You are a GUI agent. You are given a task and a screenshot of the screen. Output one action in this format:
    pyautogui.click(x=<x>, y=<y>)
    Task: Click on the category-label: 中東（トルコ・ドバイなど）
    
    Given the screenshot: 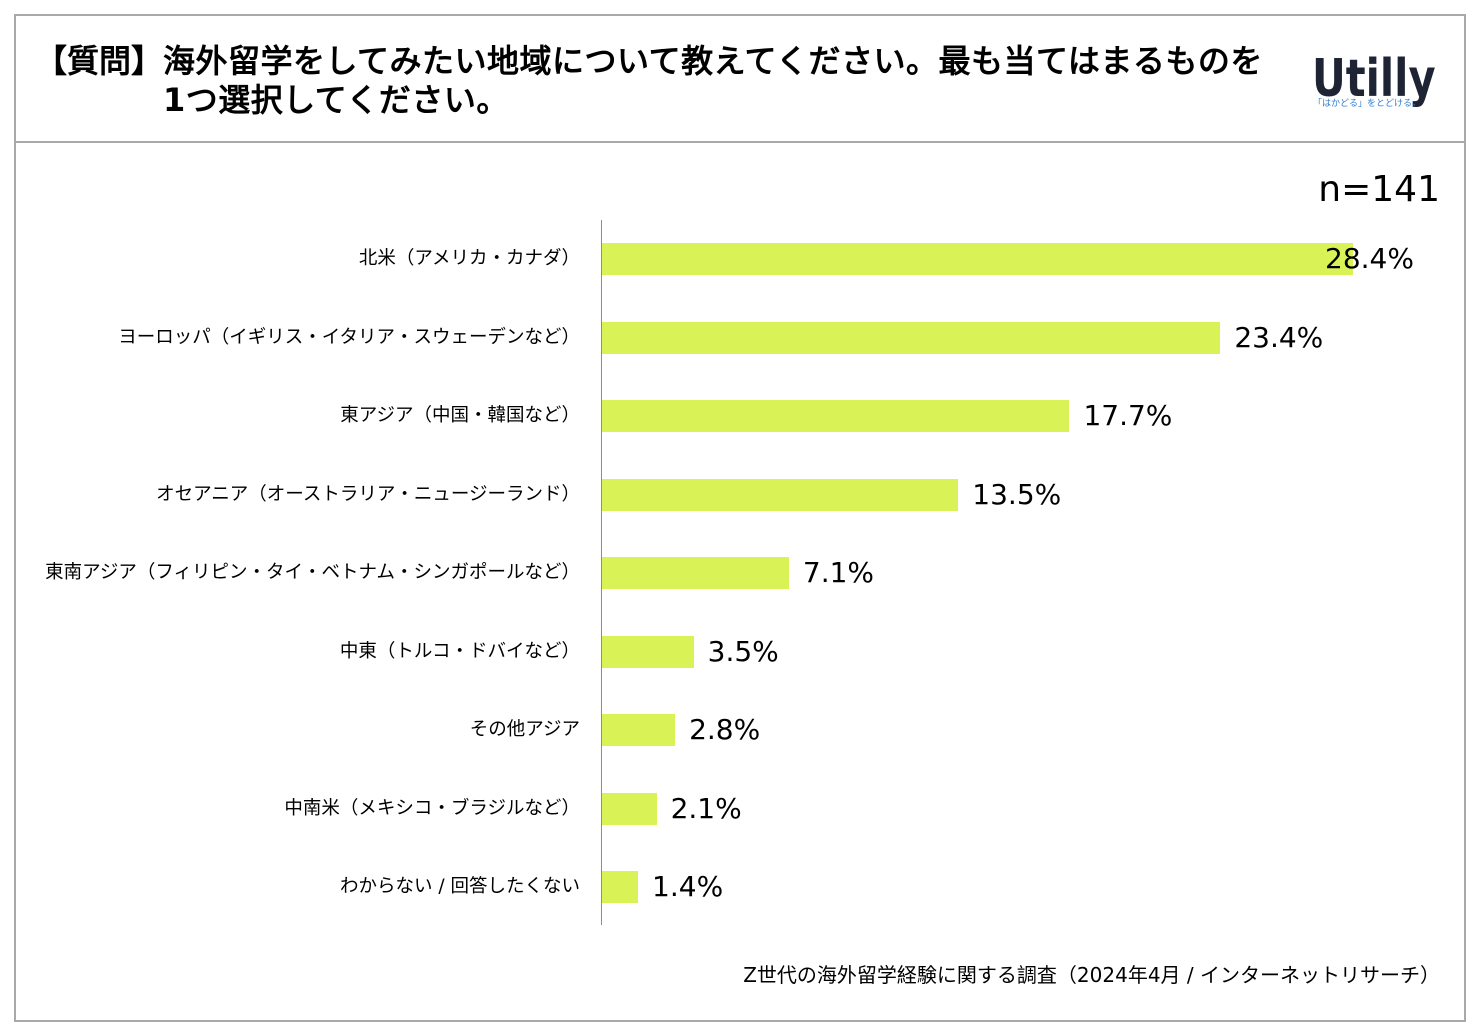 What is the action you would take?
    pyautogui.click(x=459, y=651)
    